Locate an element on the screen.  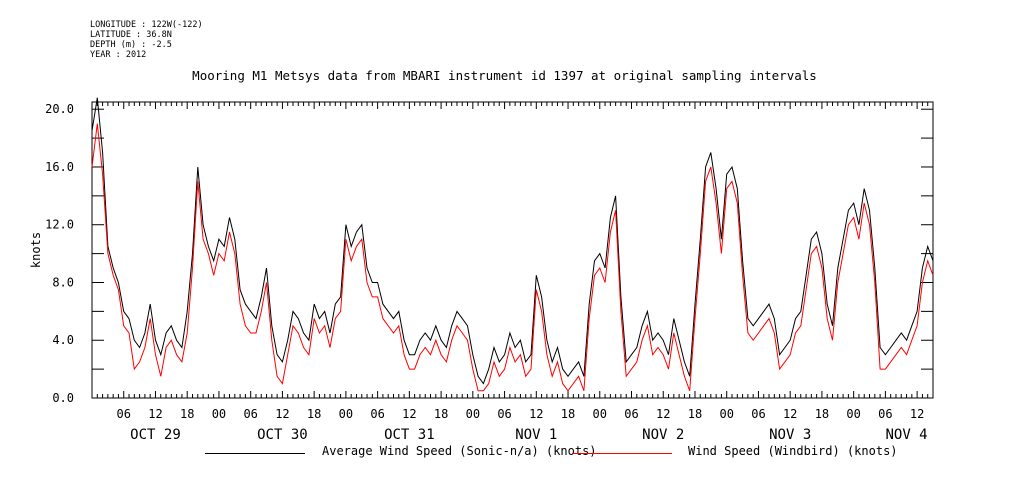
date-label: NOV 4 is located at coordinates (906, 435).